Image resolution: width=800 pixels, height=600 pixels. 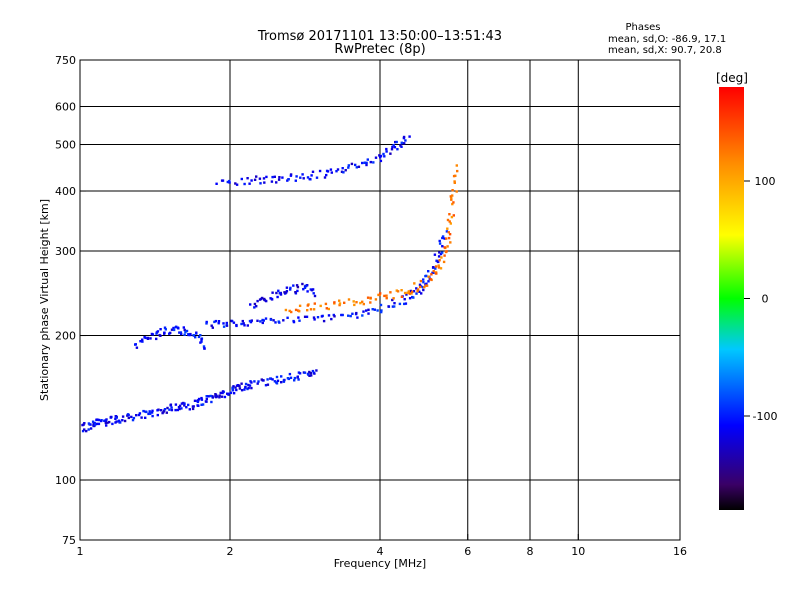 I want to click on colorbar-tick-label: 100, so click(x=765, y=181).